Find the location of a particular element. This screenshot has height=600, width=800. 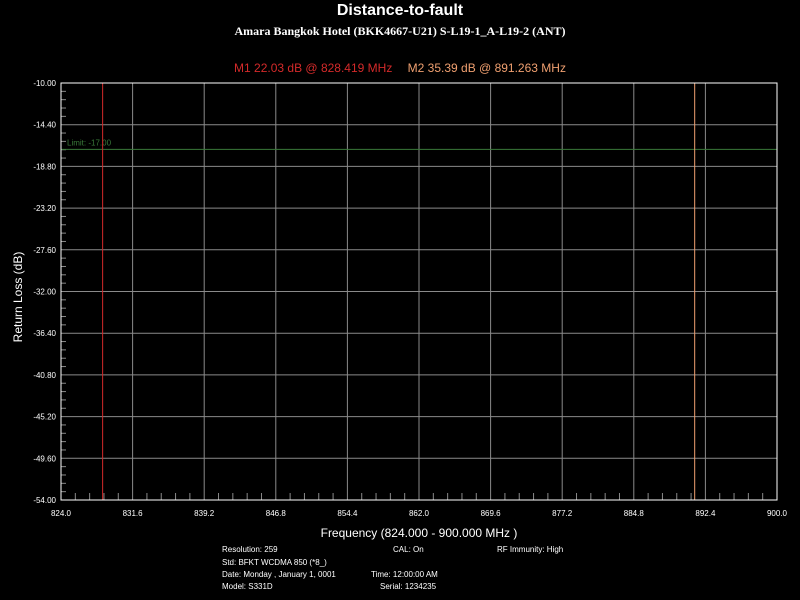

chart-title: Distance-to-fault is located at coordinates (400, 10).